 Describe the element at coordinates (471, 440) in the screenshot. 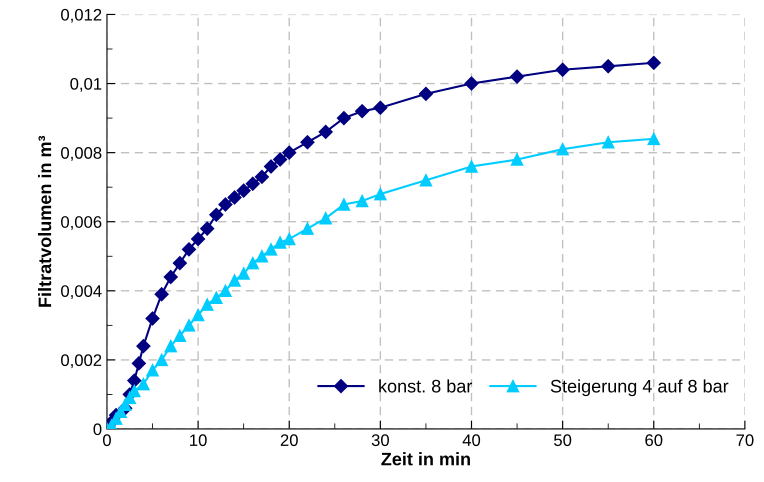

I see `x-tick-label: 40` at that location.